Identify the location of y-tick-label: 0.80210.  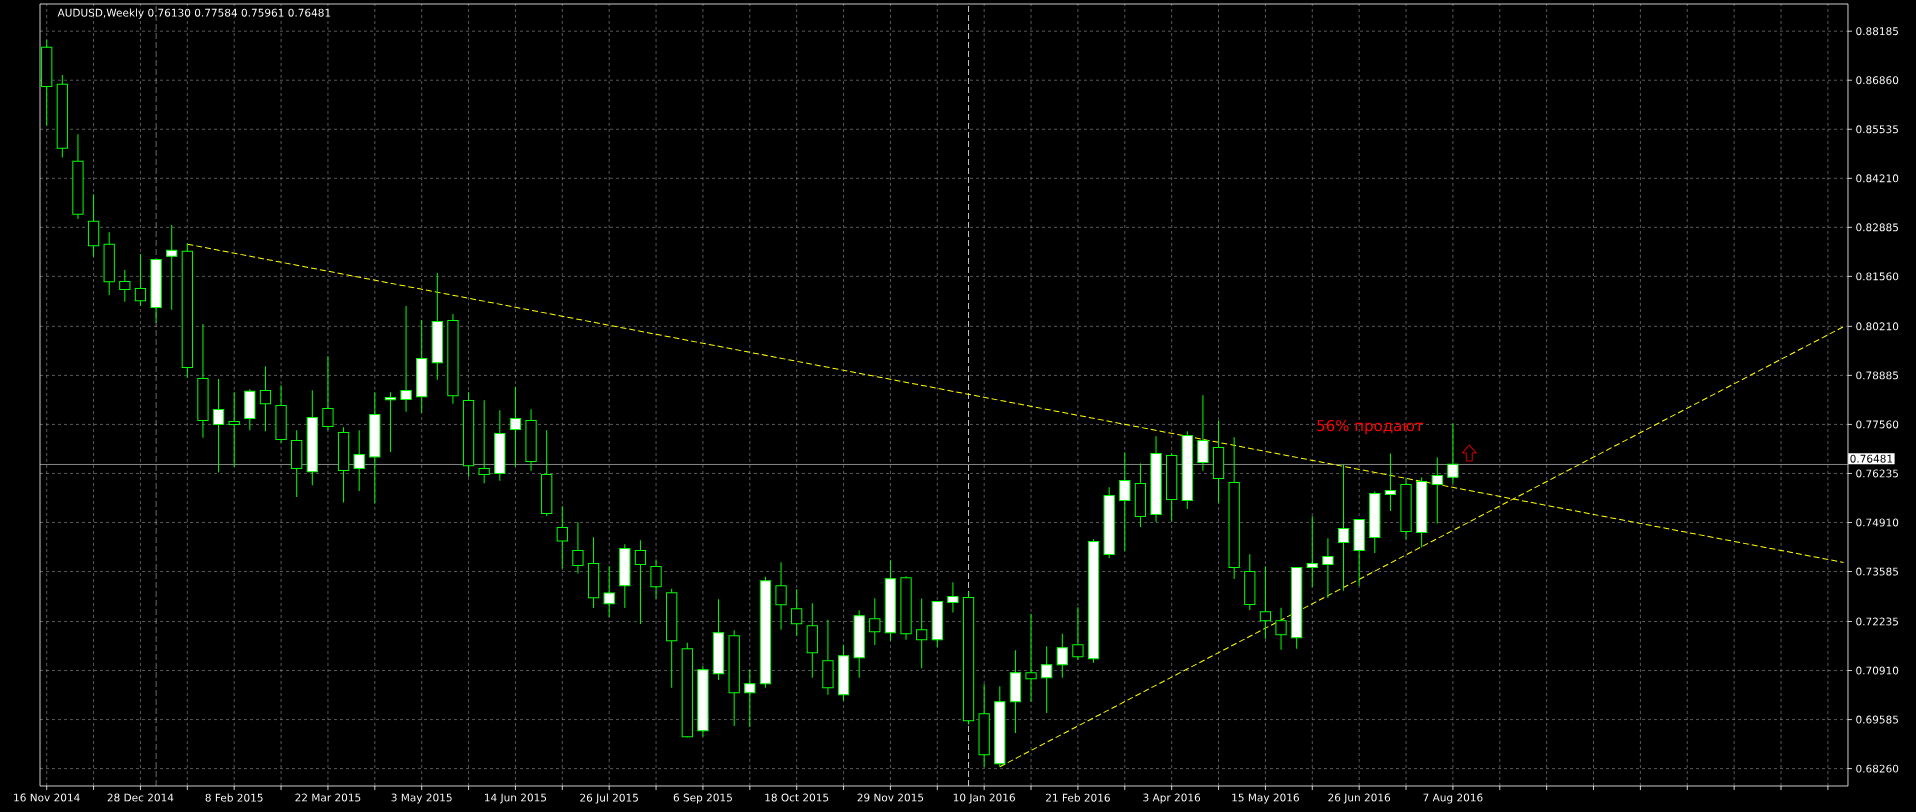
(1877, 326).